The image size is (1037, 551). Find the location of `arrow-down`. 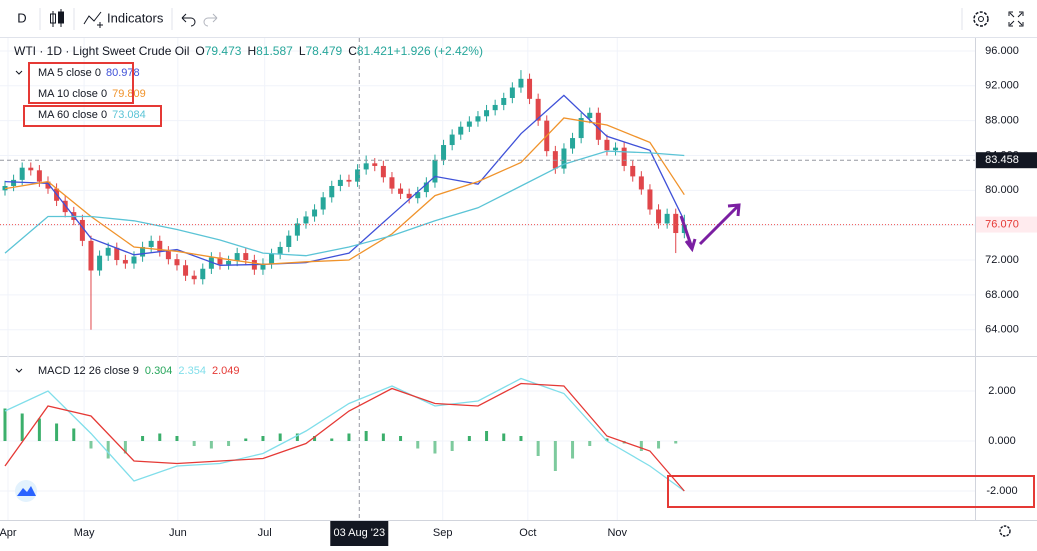

arrow-down is located at coordinates (688, 234).